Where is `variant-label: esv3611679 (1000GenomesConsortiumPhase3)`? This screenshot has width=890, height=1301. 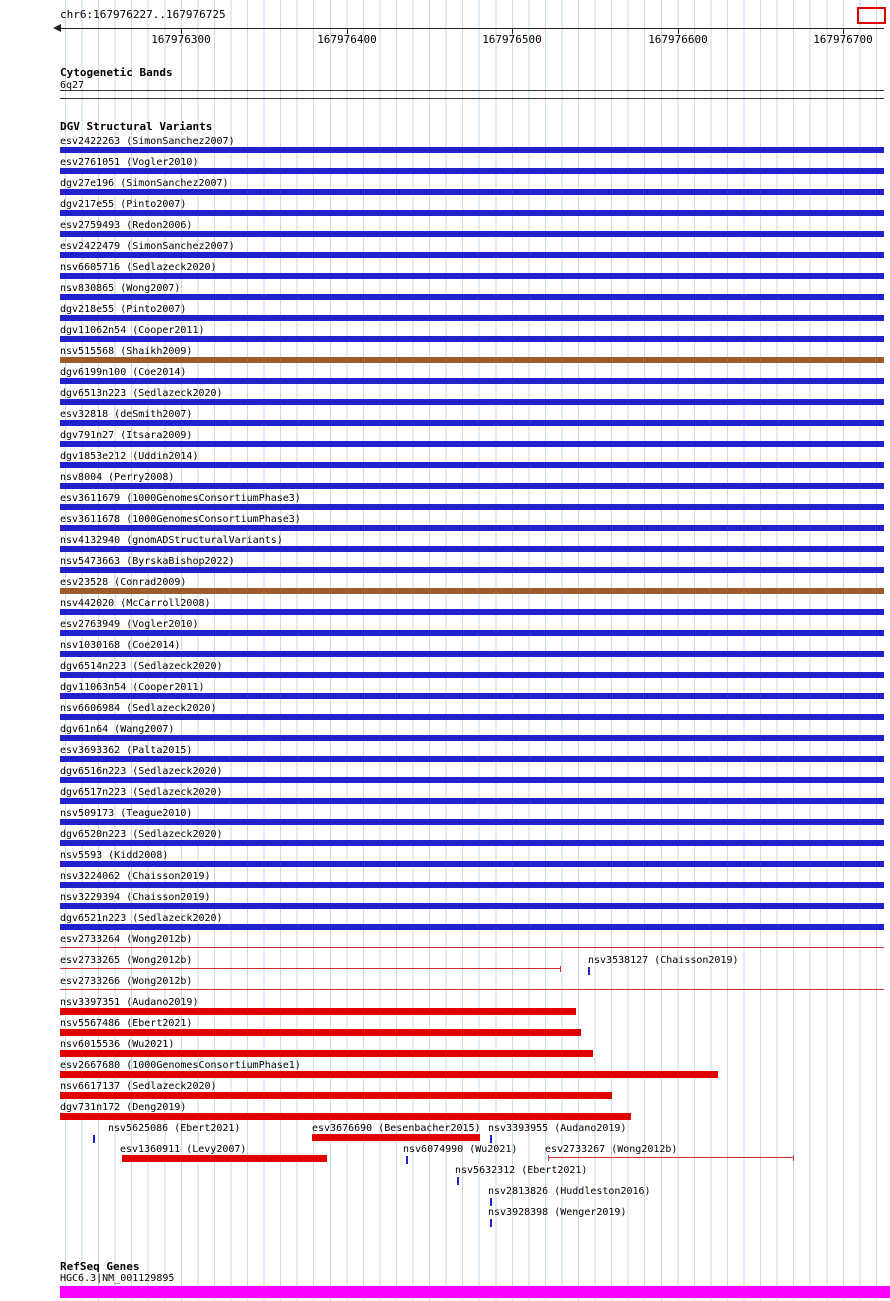 variant-label: esv3611679 (1000GenomesConsortiumPhase3) is located at coordinates (180, 498).